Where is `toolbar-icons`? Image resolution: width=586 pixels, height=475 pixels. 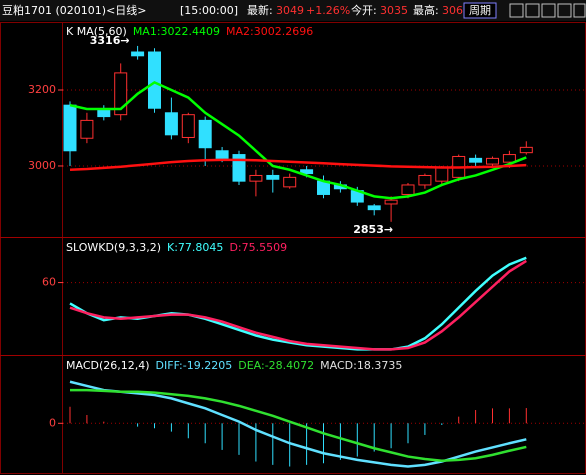 toolbar-icons is located at coordinates (547, 10).